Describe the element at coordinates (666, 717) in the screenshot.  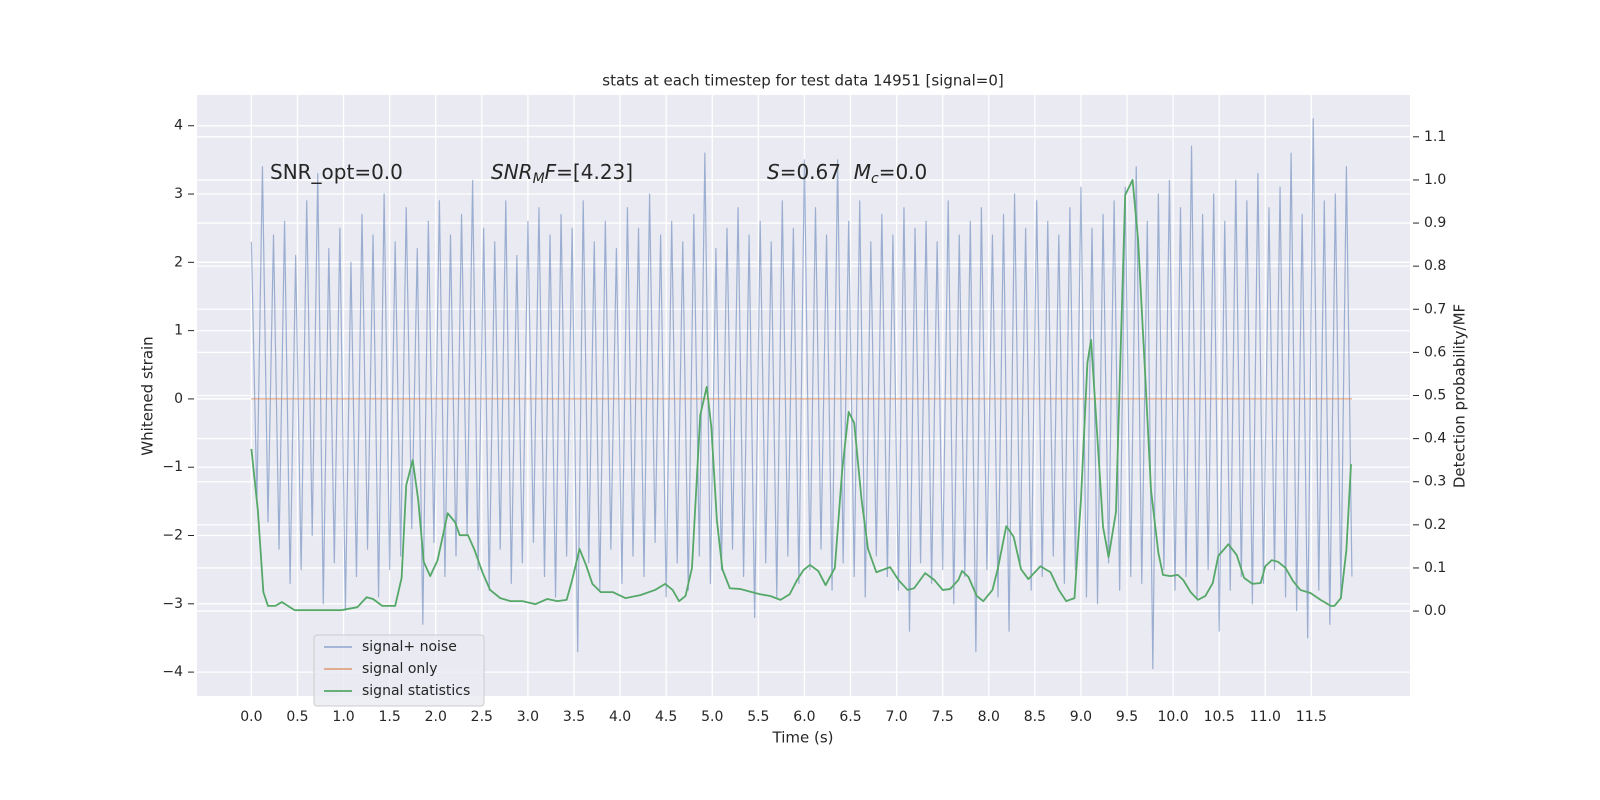
I see `x-tick-label: 4.5` at that location.